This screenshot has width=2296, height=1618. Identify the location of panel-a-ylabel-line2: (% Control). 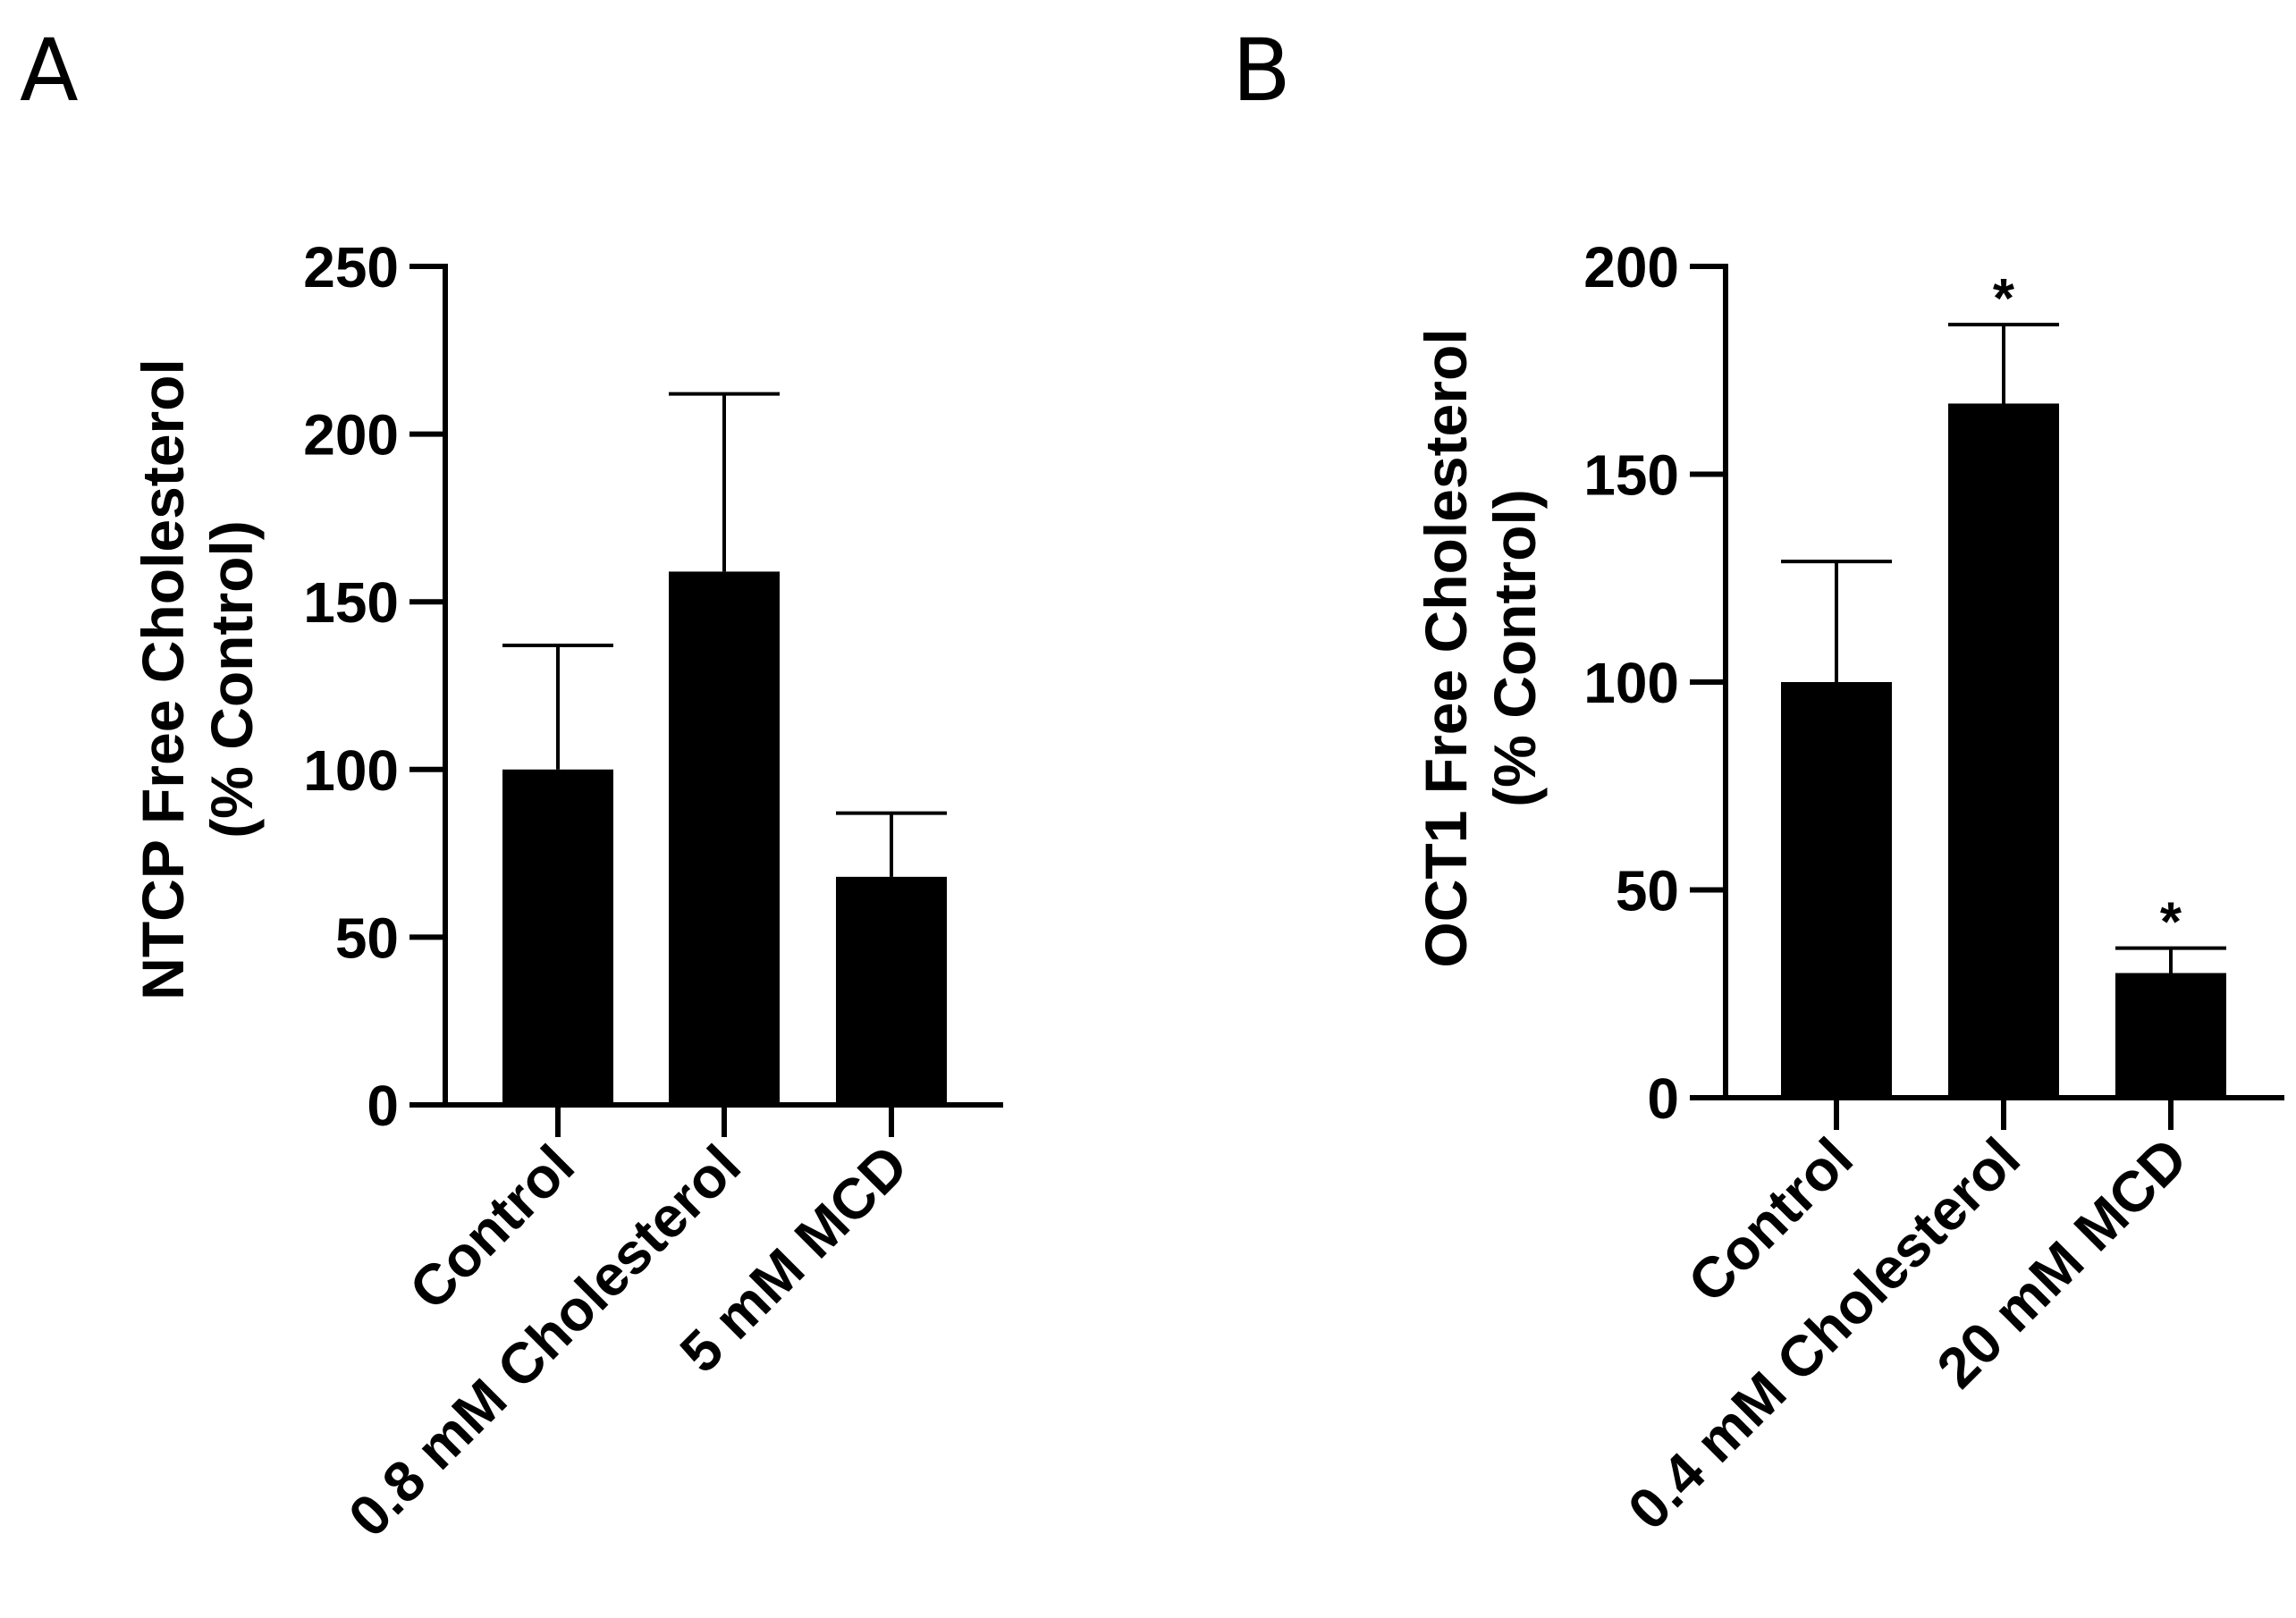
(231, 679).